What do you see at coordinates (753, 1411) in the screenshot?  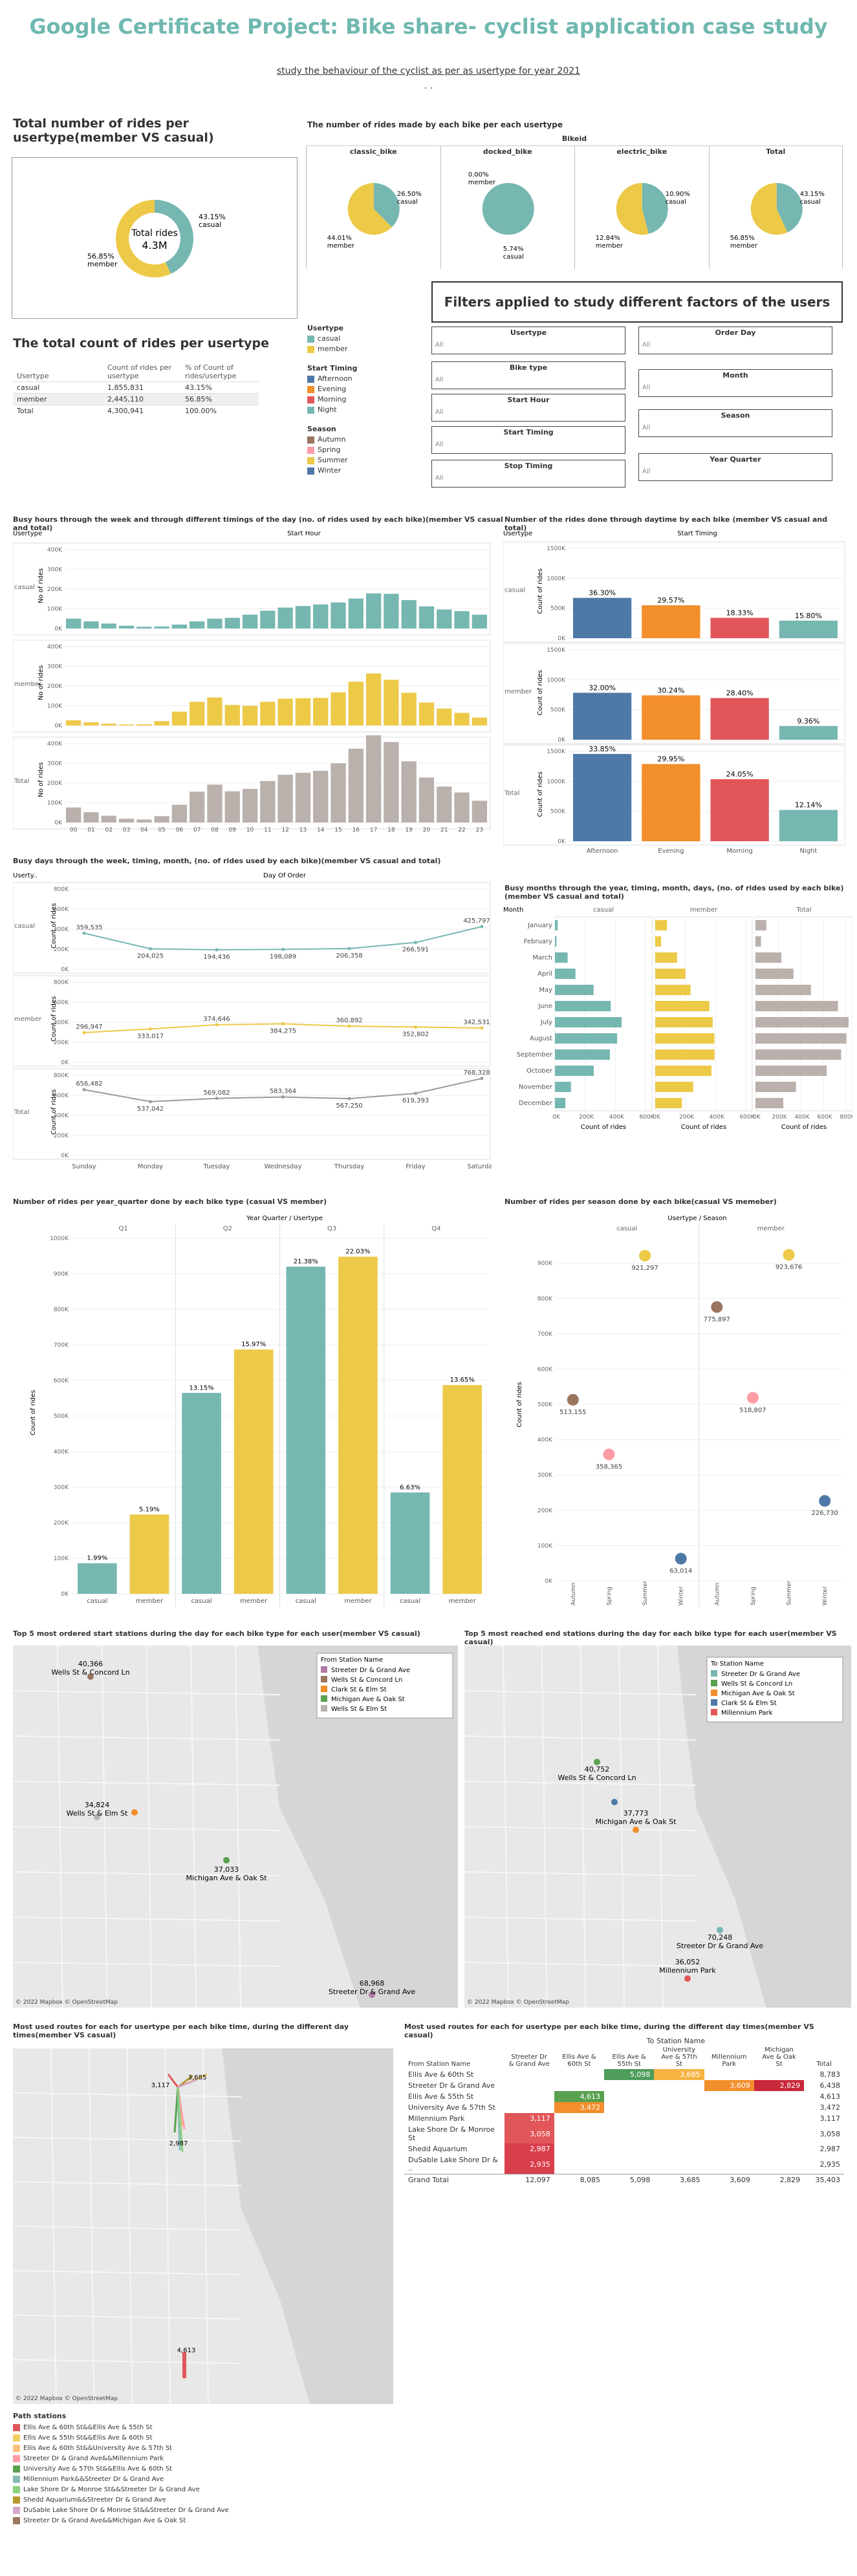 I see `seasons-point-label: 518,807` at bounding box center [753, 1411].